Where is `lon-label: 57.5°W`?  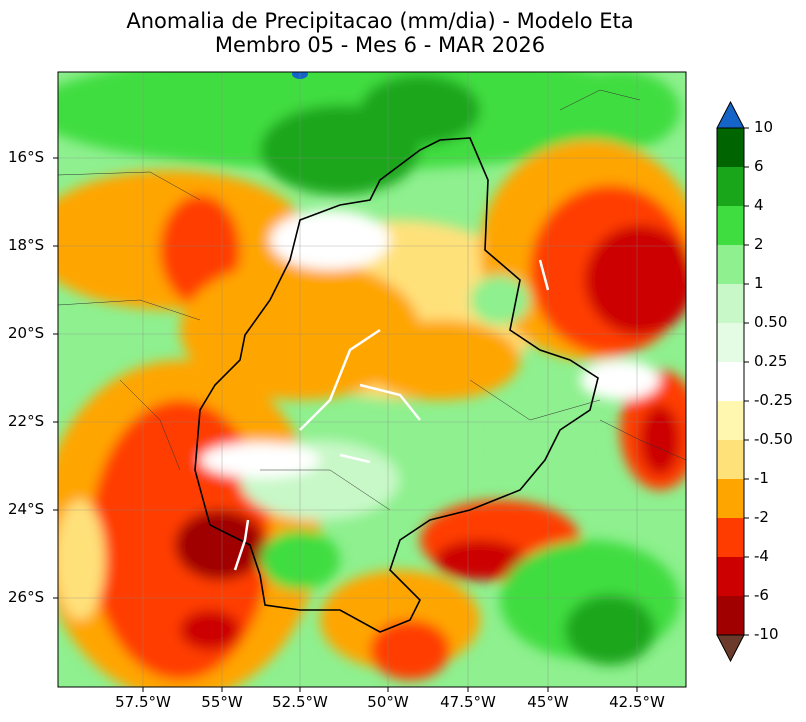
lon-label: 57.5°W is located at coordinates (143, 702).